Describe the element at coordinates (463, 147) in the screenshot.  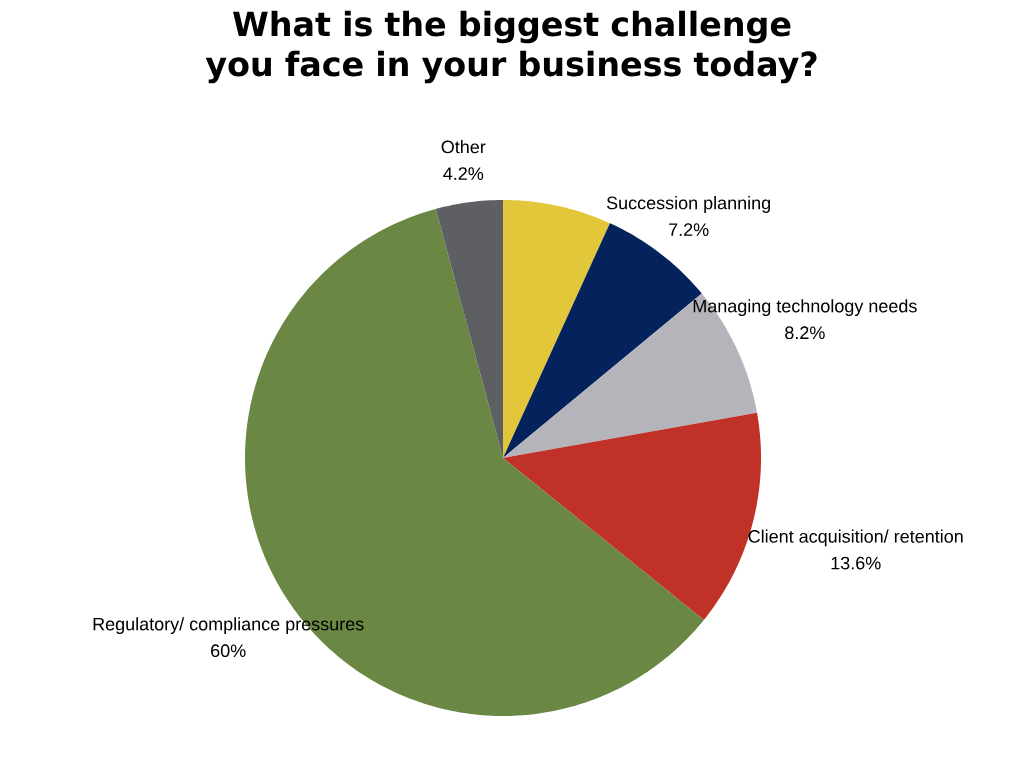
I see `slice-label: Other` at that location.